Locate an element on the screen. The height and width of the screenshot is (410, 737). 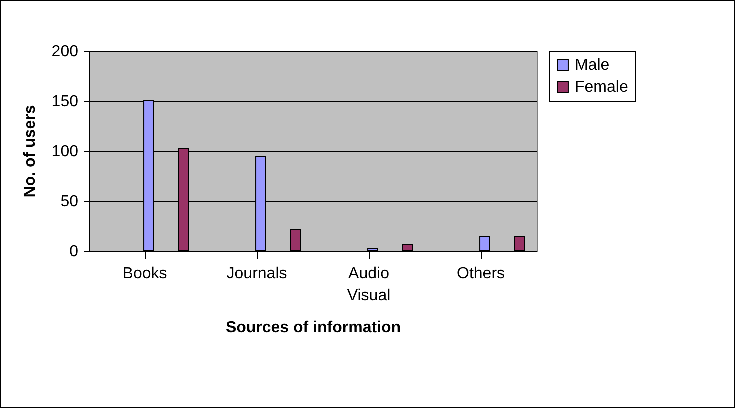
y-tick-label: 100 is located at coordinates (65, 152).